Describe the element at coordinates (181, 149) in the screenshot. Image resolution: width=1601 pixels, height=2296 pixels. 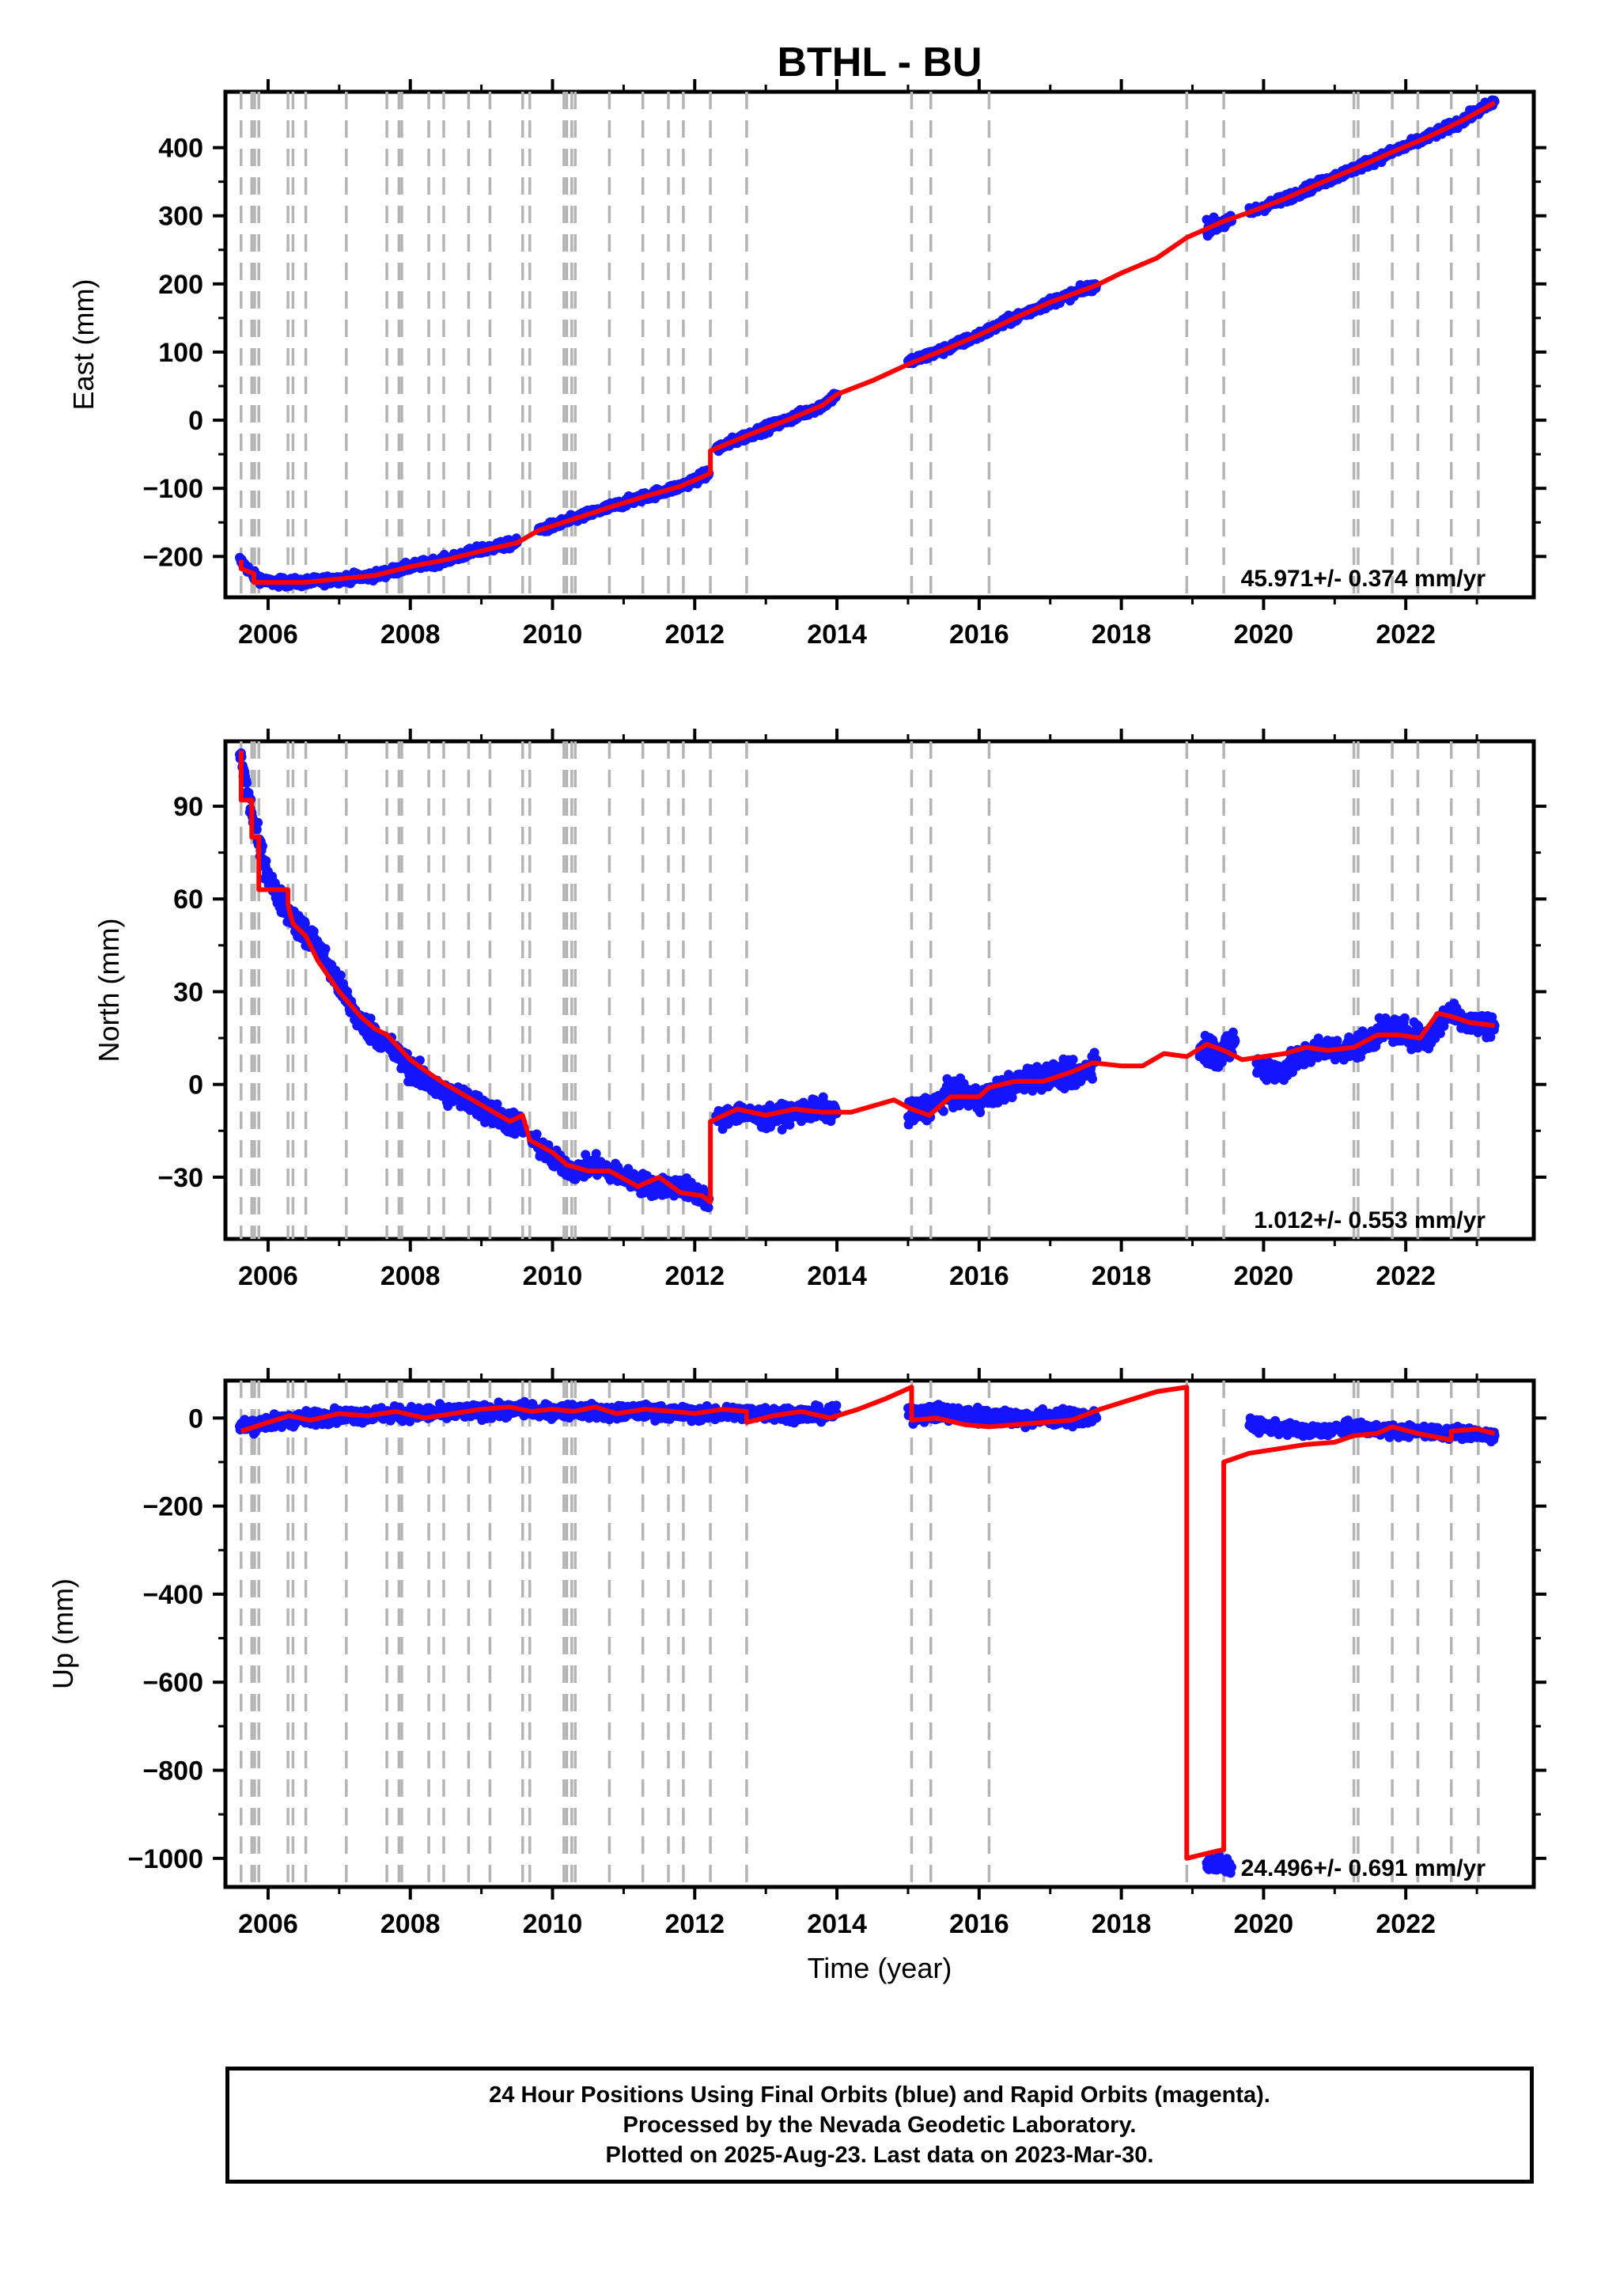
I see `y-tick-label: 400` at that location.